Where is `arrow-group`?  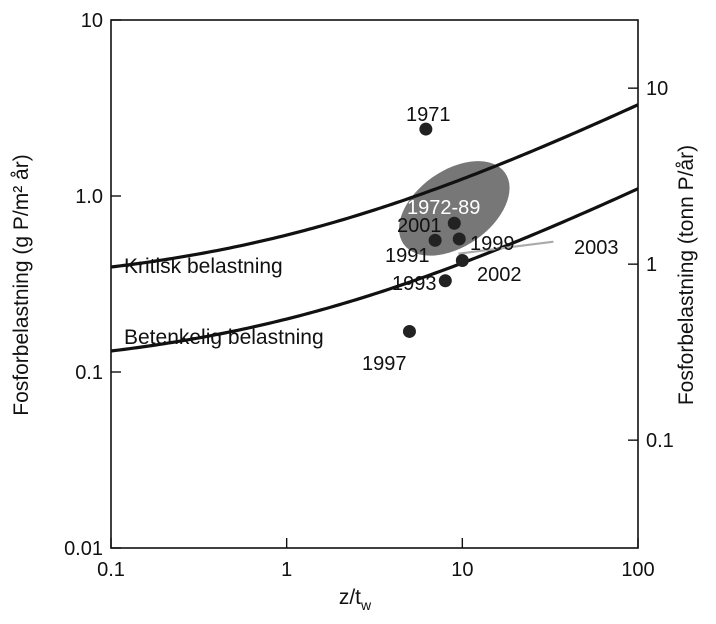 arrow-group is located at coordinates (506, 247).